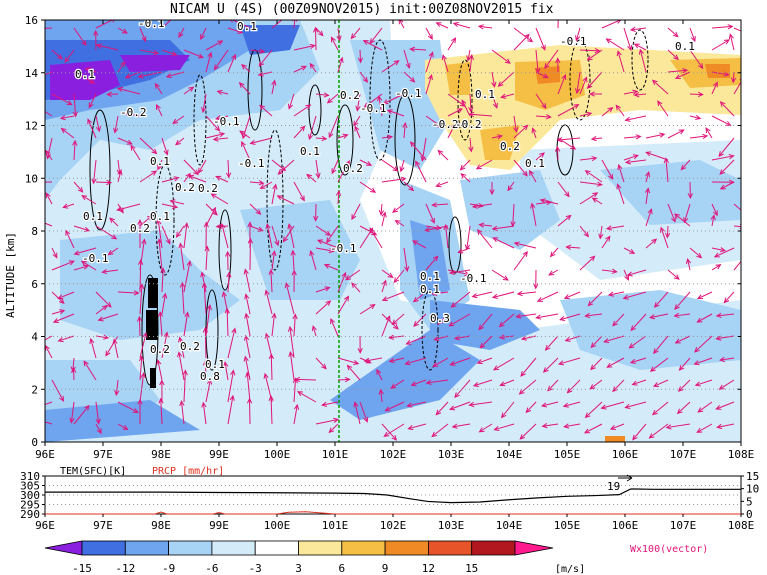 The width and height of the screenshot is (767, 575). What do you see at coordinates (277, 454) in the screenshot?
I see `x-tick-label: 100E` at bounding box center [277, 454].